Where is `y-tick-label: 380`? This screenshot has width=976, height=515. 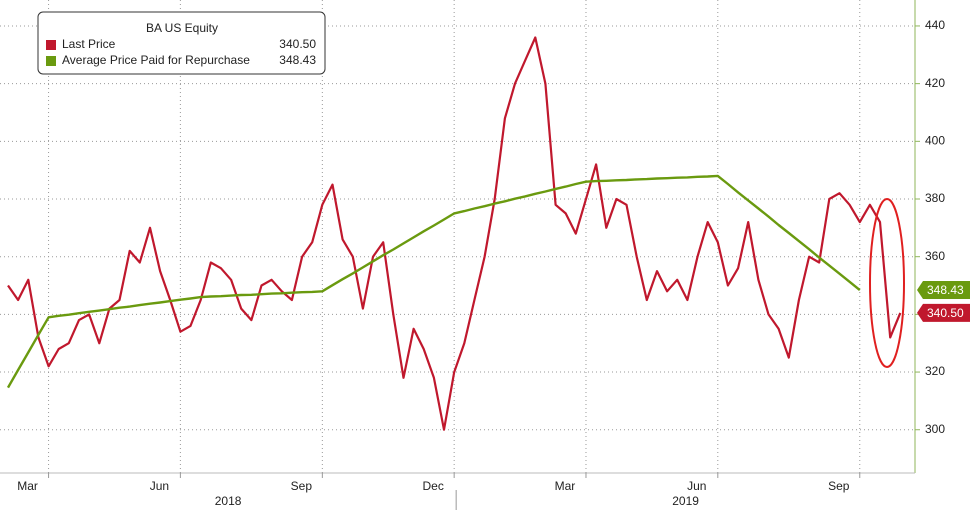 y-tick-label: 380 is located at coordinates (935, 198).